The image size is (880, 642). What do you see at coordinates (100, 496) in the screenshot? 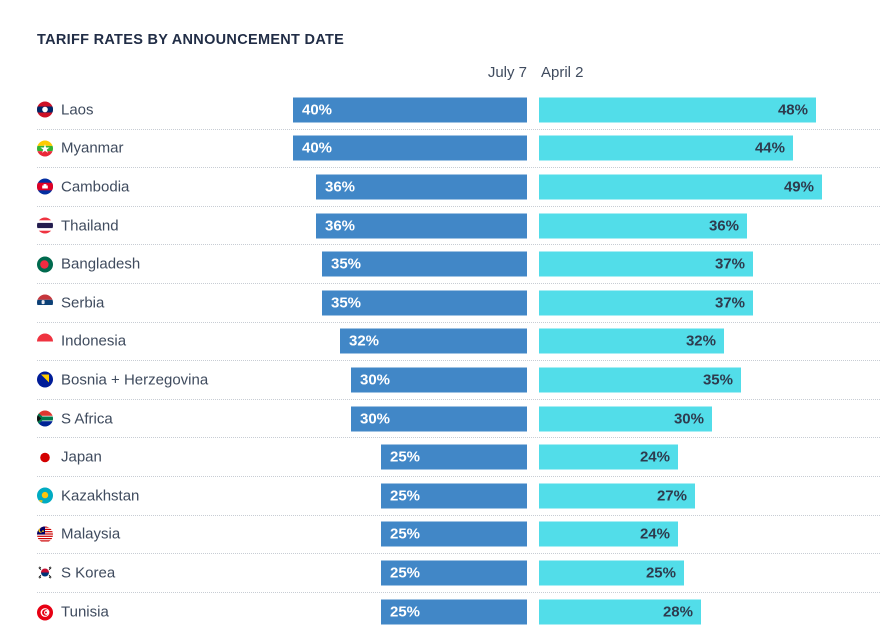
I see `country-label: Kazakhstan` at bounding box center [100, 496].